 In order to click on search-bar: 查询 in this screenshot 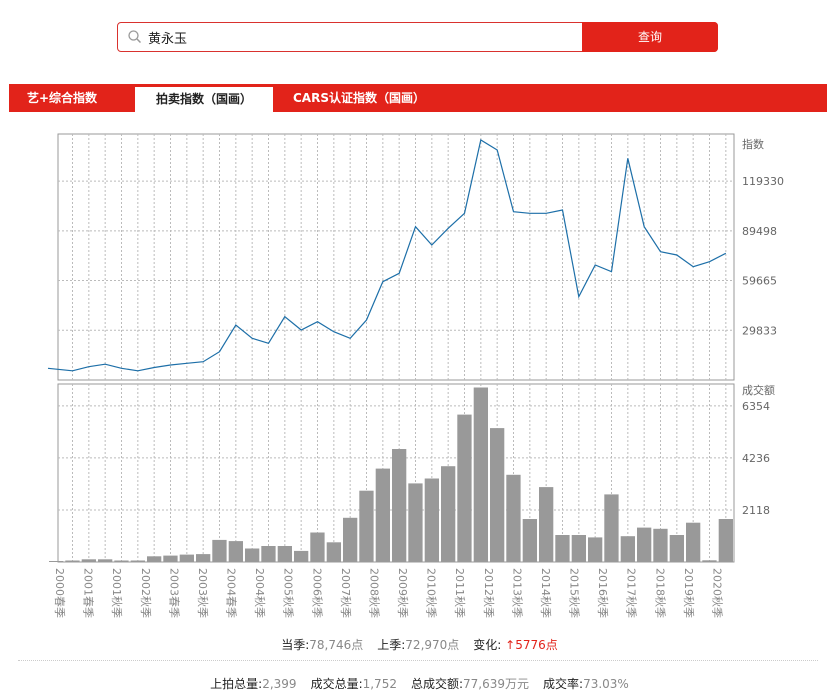, I will do `click(417, 37)`.